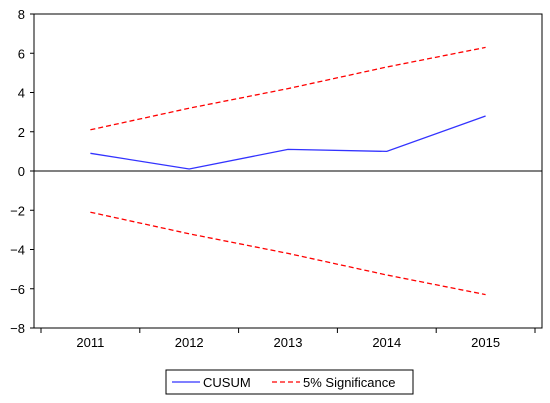  What do you see at coordinates (288, 142) in the screenshot?
I see `series-line-cusum` at bounding box center [288, 142].